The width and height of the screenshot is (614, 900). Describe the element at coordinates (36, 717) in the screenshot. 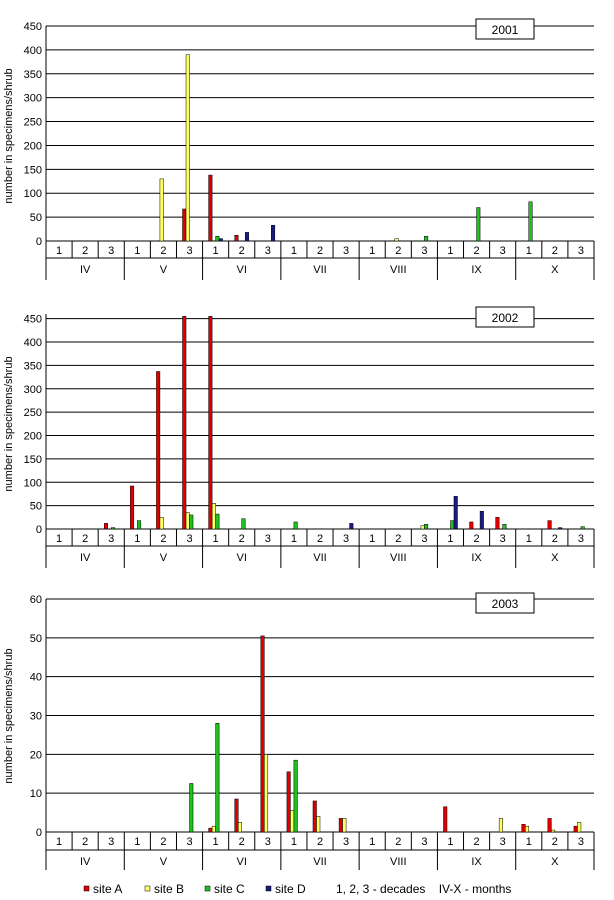

I see `y-tick-label: 30` at that location.